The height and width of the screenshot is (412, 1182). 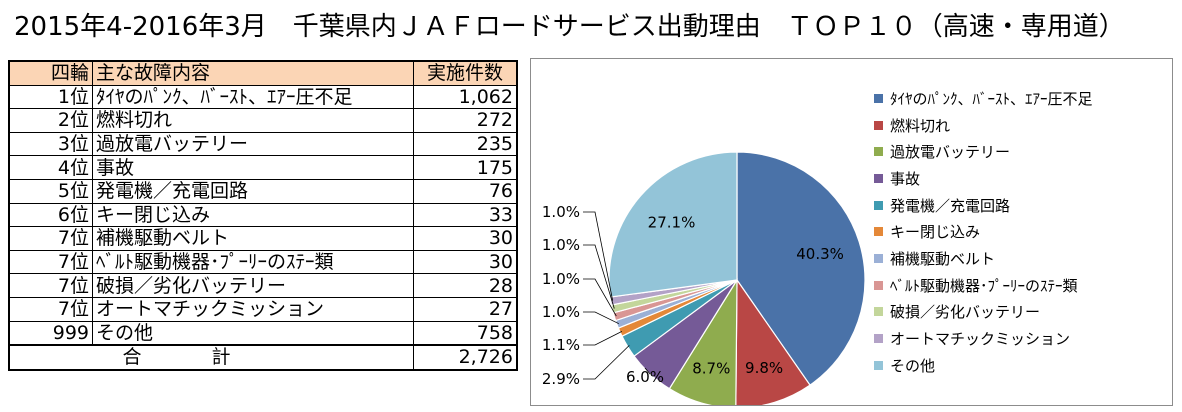 What do you see at coordinates (50, 73) in the screenshot?
I see `header-rank: 四輪` at bounding box center [50, 73].